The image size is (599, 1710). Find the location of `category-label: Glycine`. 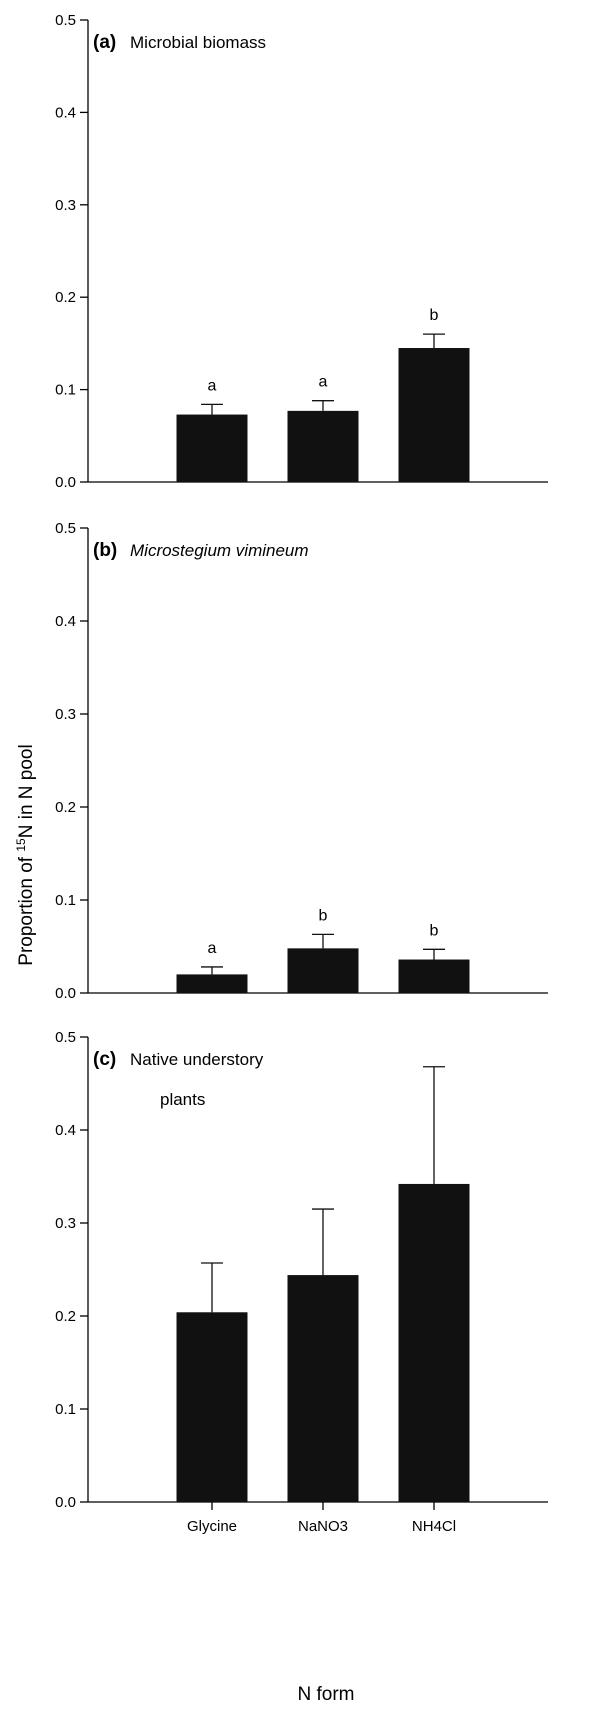

category-label: Glycine is located at coordinates (212, 1526).